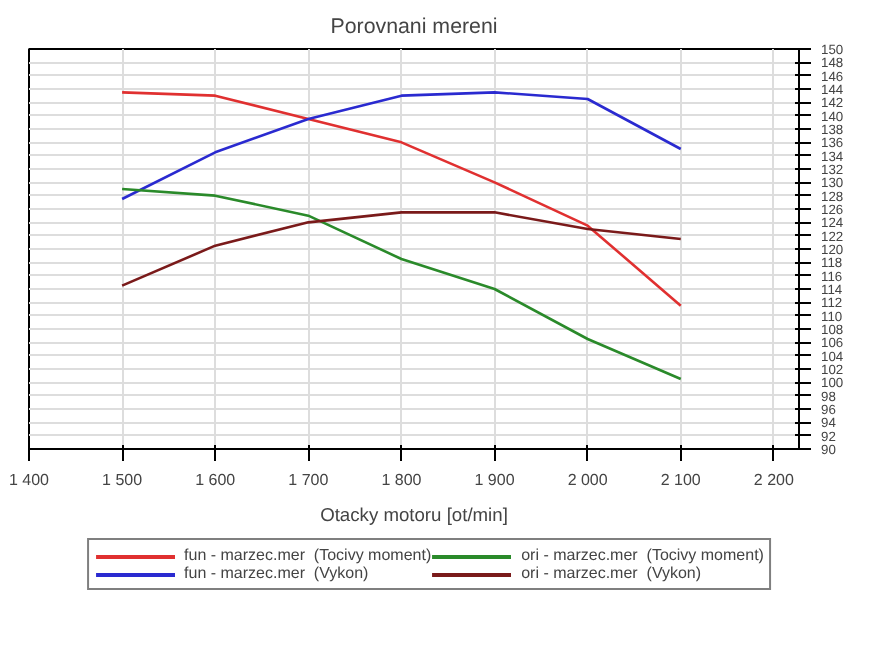 Image resolution: width=880 pixels, height=660 pixels. What do you see at coordinates (309, 480) in the screenshot?
I see `x-tick-label: 1 700` at bounding box center [309, 480].